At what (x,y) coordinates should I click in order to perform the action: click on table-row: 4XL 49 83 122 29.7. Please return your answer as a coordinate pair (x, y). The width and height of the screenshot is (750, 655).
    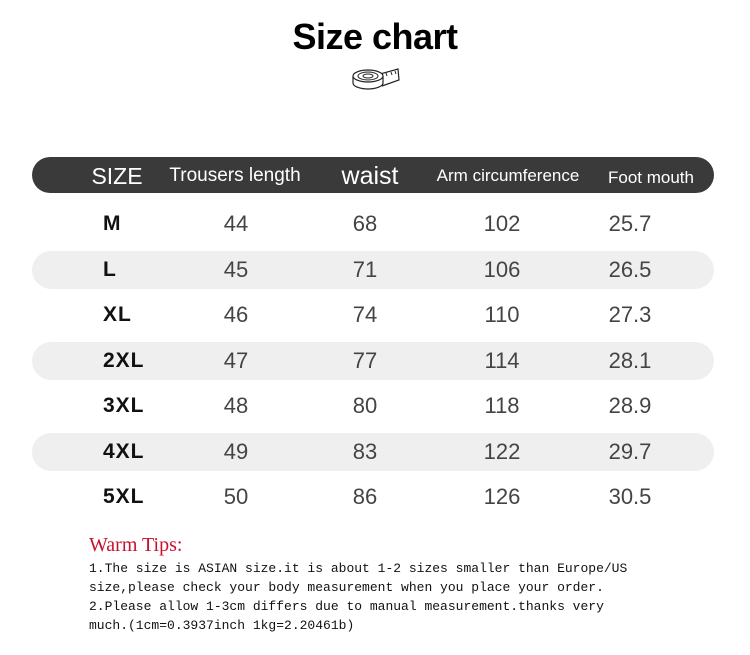
    Looking at the image, I should click on (373, 451).